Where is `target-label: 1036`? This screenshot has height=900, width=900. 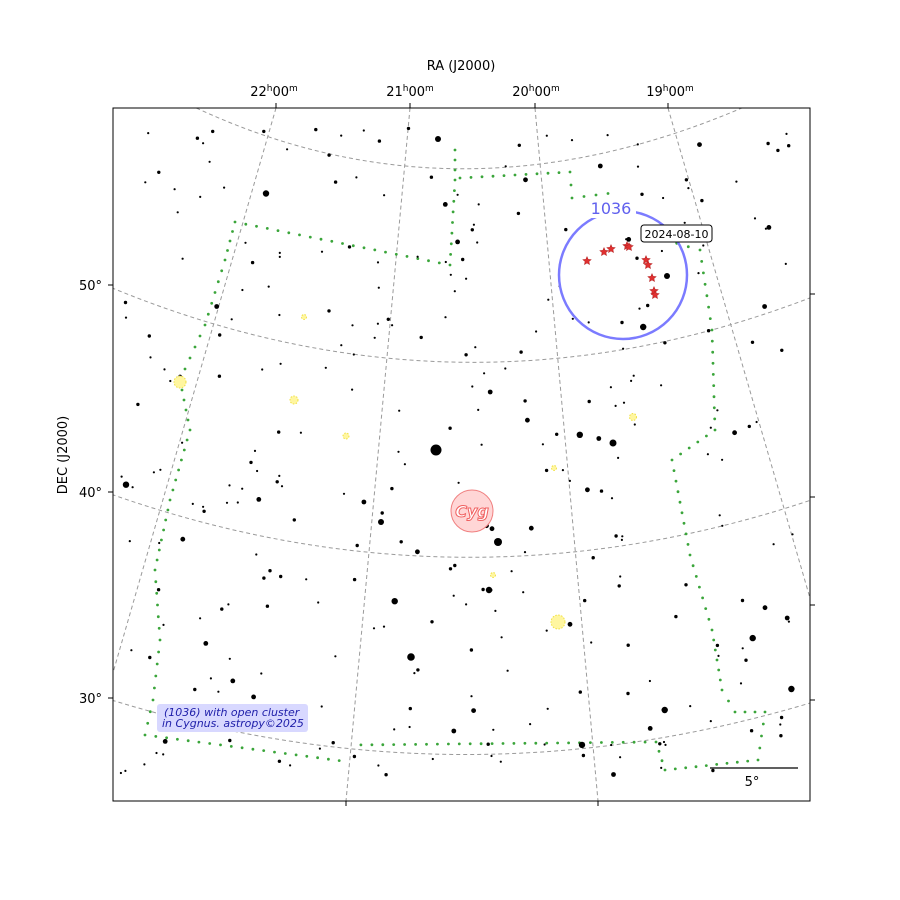
target-label: 1036 is located at coordinates (611, 208).